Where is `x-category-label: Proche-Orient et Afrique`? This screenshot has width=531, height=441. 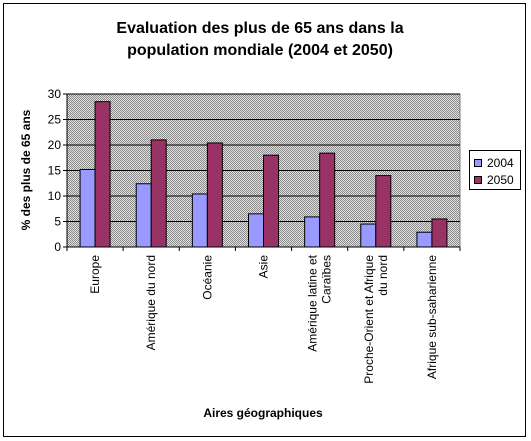
x-category-label: Proche-Orient et Afrique is located at coordinates (369, 319).